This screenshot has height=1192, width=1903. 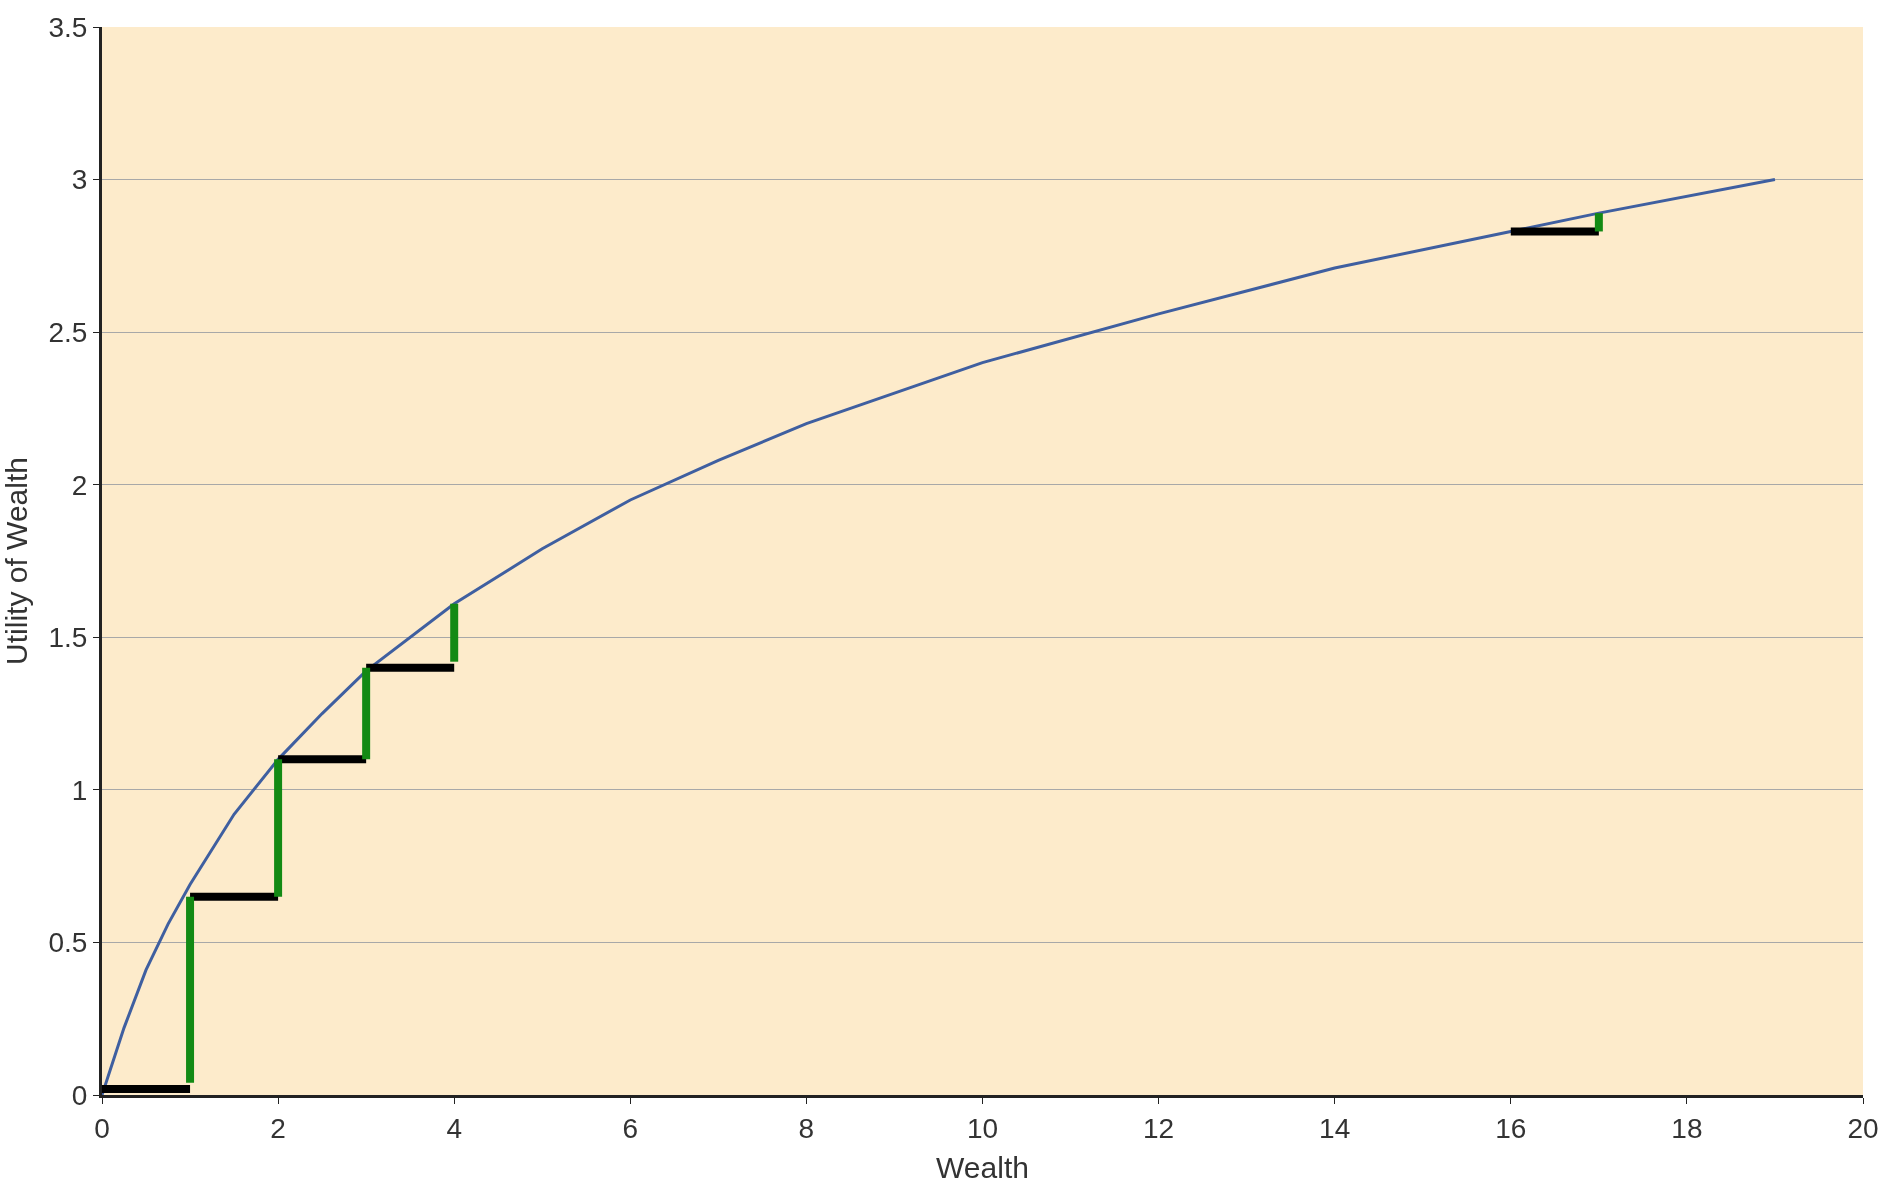 What do you see at coordinates (1159, 1128) in the screenshot?
I see `x-tick-label: 12` at bounding box center [1159, 1128].